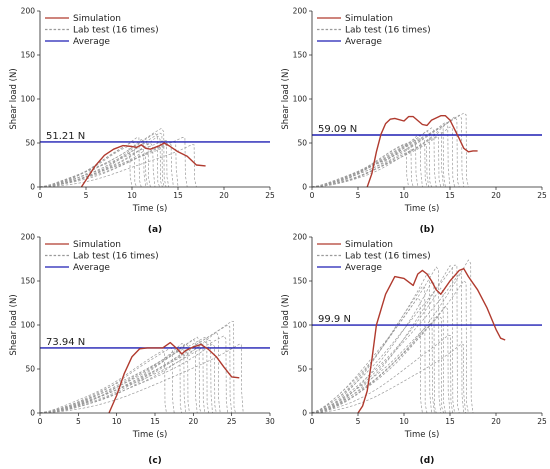 This screenshot has width=550, height=469. Describe the element at coordinates (427, 461) in the screenshot. I see `panel-label: (d)` at that location.